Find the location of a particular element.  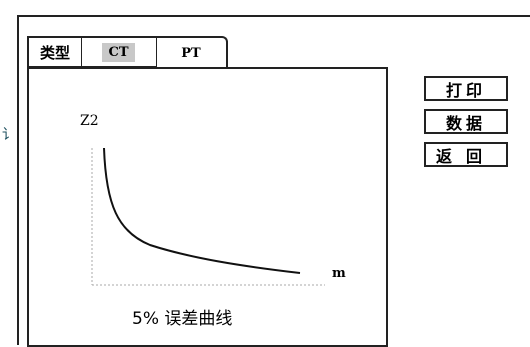

data-button-label: 数据 is located at coordinates (465, 123).